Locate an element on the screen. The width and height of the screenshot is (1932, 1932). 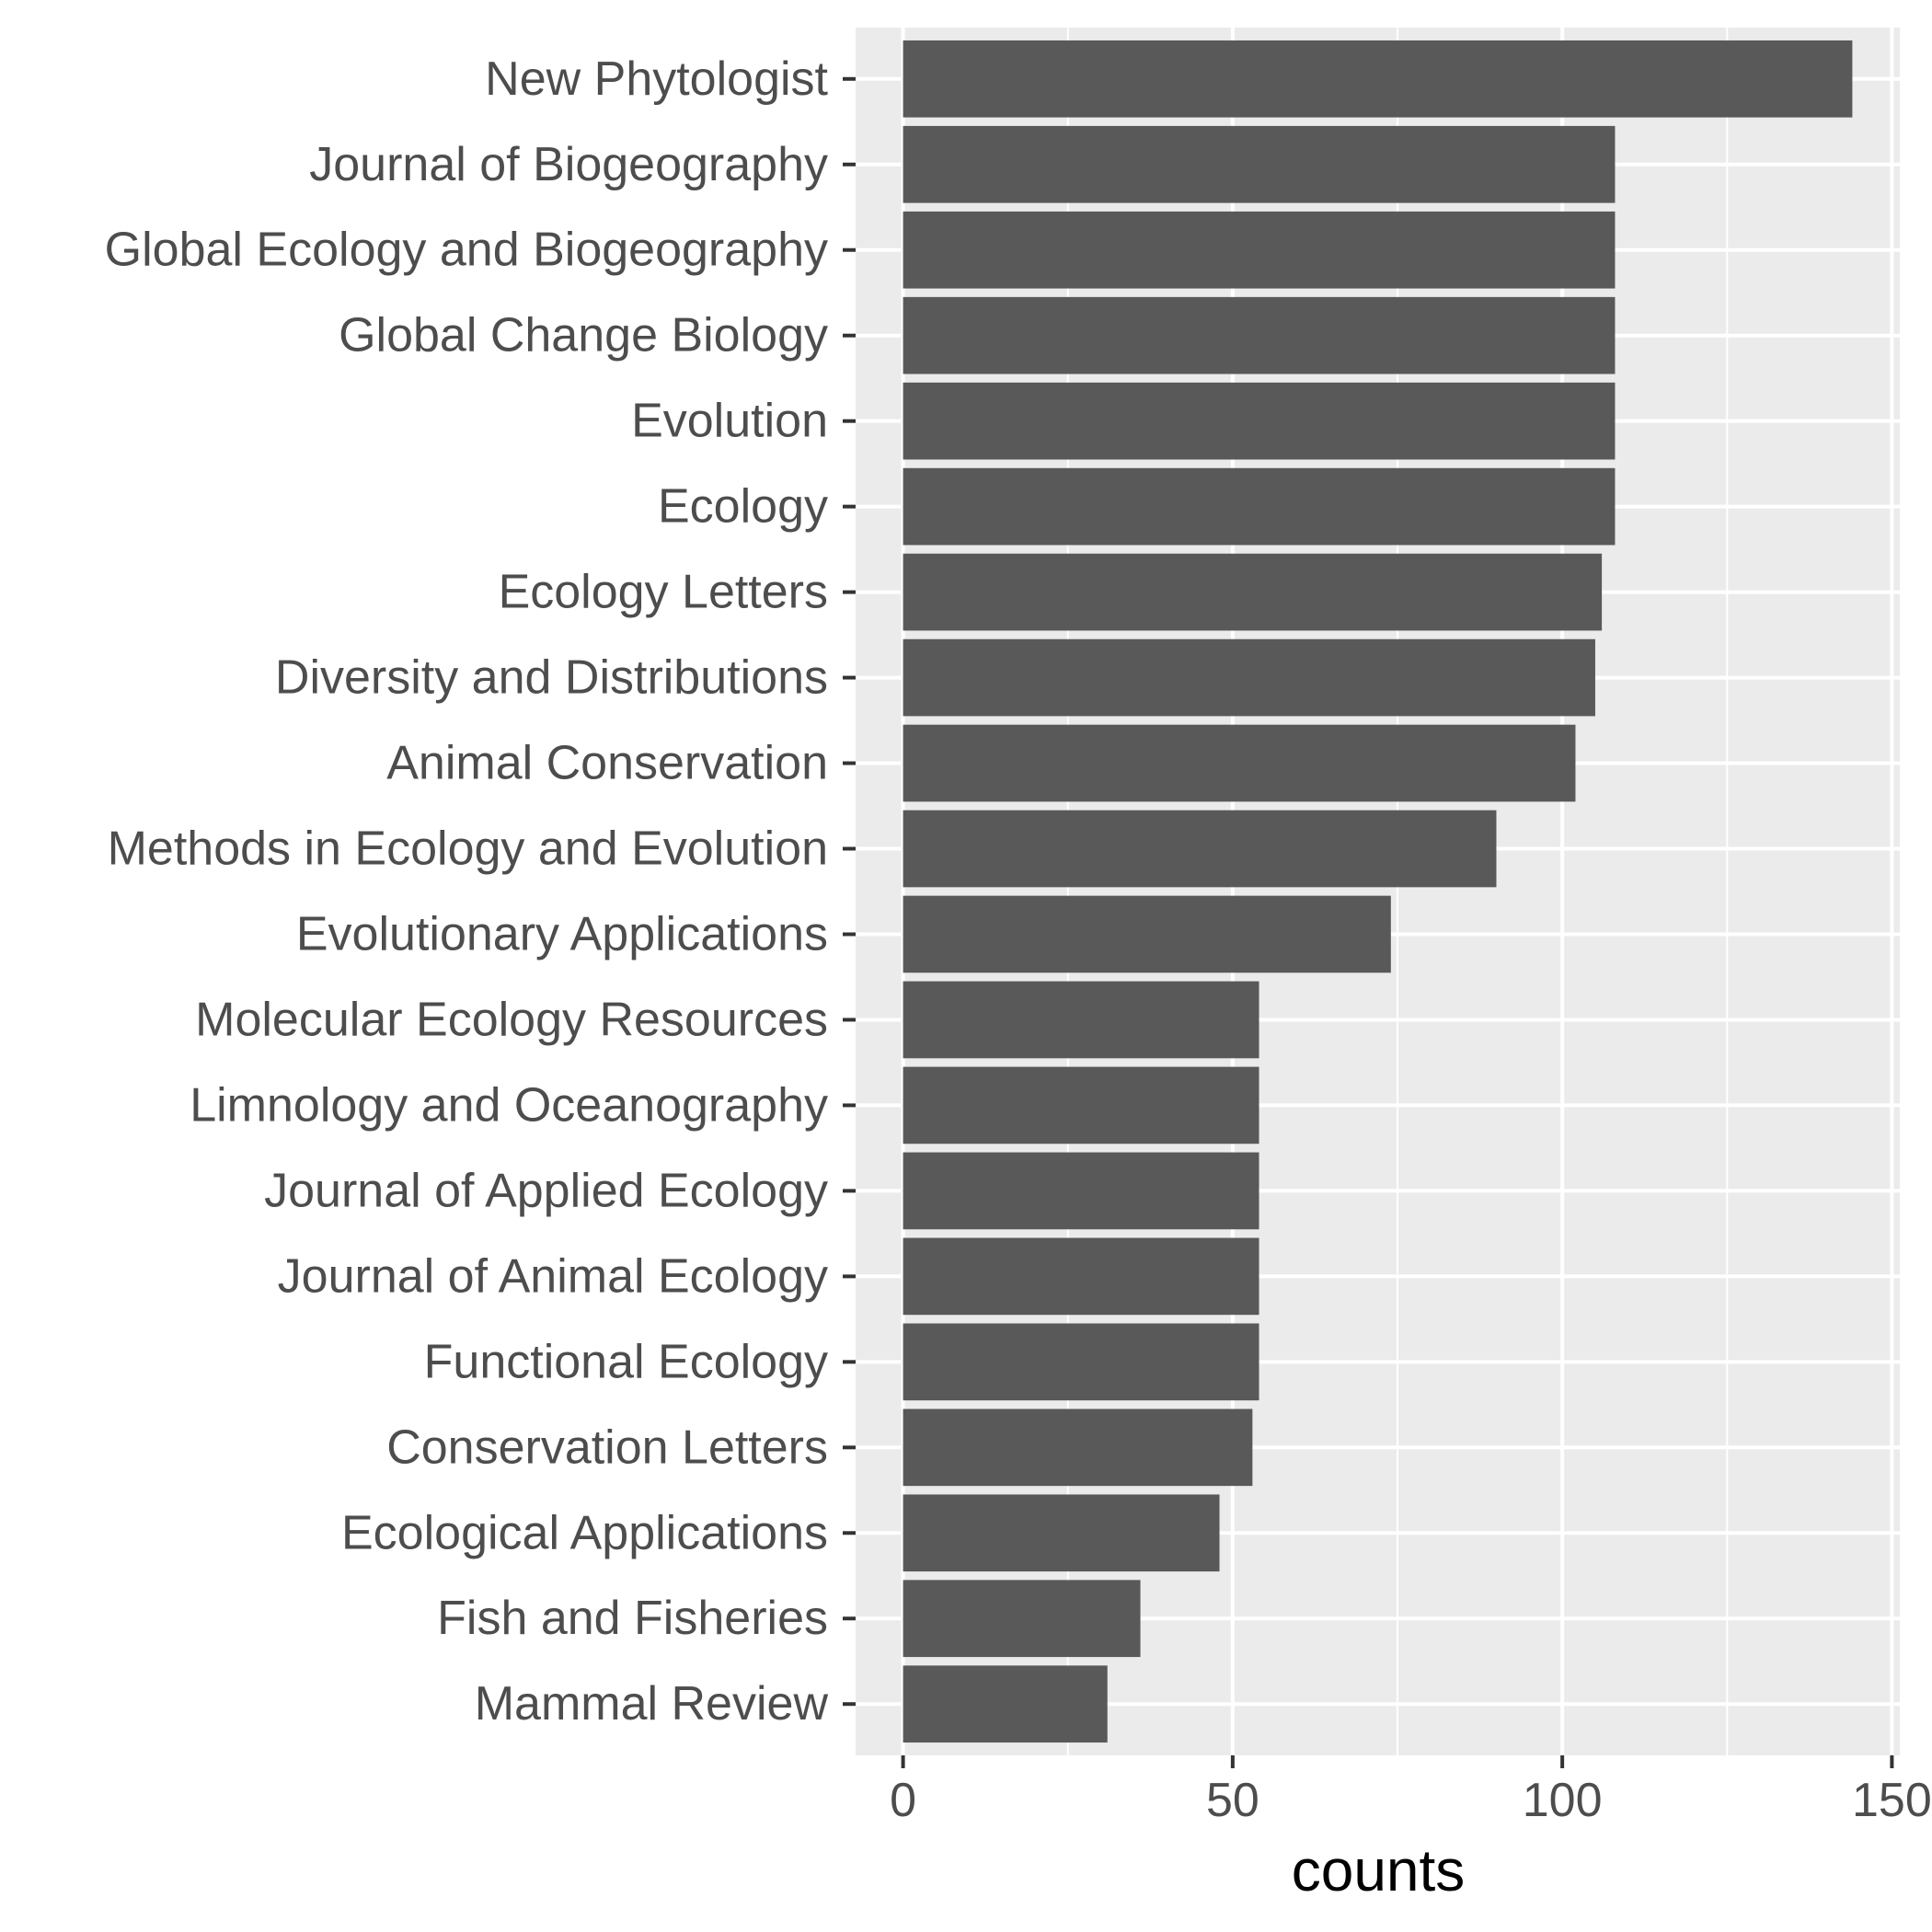
y-tick-label: Journal of Biogeography is located at coordinates (568, 164).